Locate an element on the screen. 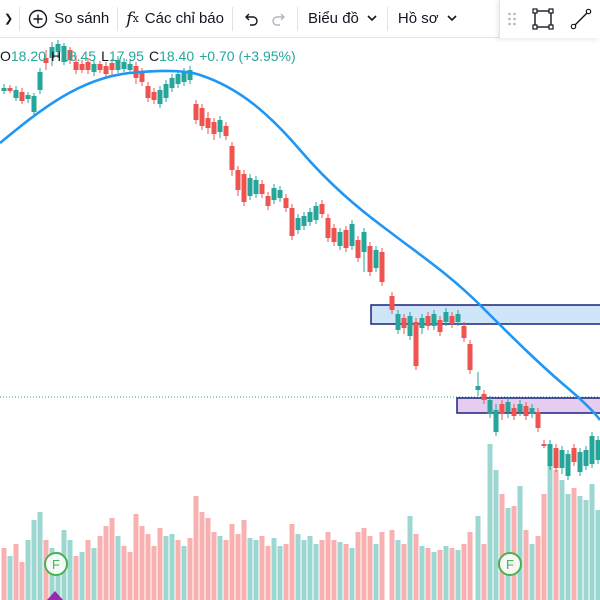  event-marker-2: F is located at coordinates (510, 564).